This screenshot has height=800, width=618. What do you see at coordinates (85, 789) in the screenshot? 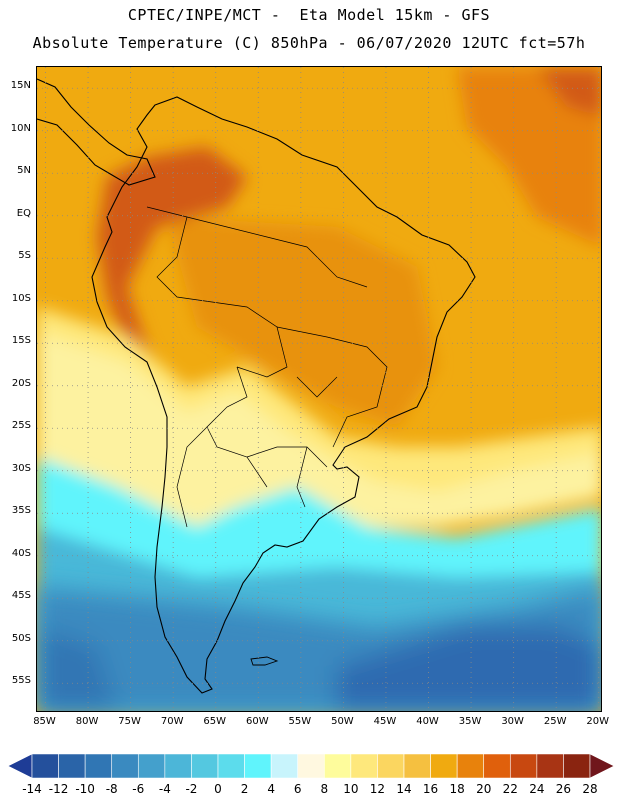
I see `colorbar-tick-label: -10` at bounding box center [85, 789].